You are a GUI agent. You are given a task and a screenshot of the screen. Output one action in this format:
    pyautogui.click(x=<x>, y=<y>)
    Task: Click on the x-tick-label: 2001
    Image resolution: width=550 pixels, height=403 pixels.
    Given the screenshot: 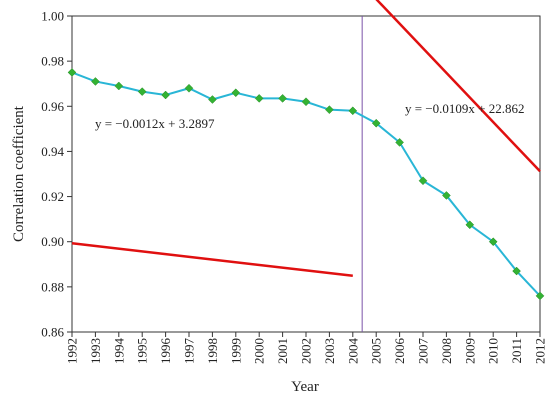 What is the action you would take?
    pyautogui.click(x=282, y=351)
    